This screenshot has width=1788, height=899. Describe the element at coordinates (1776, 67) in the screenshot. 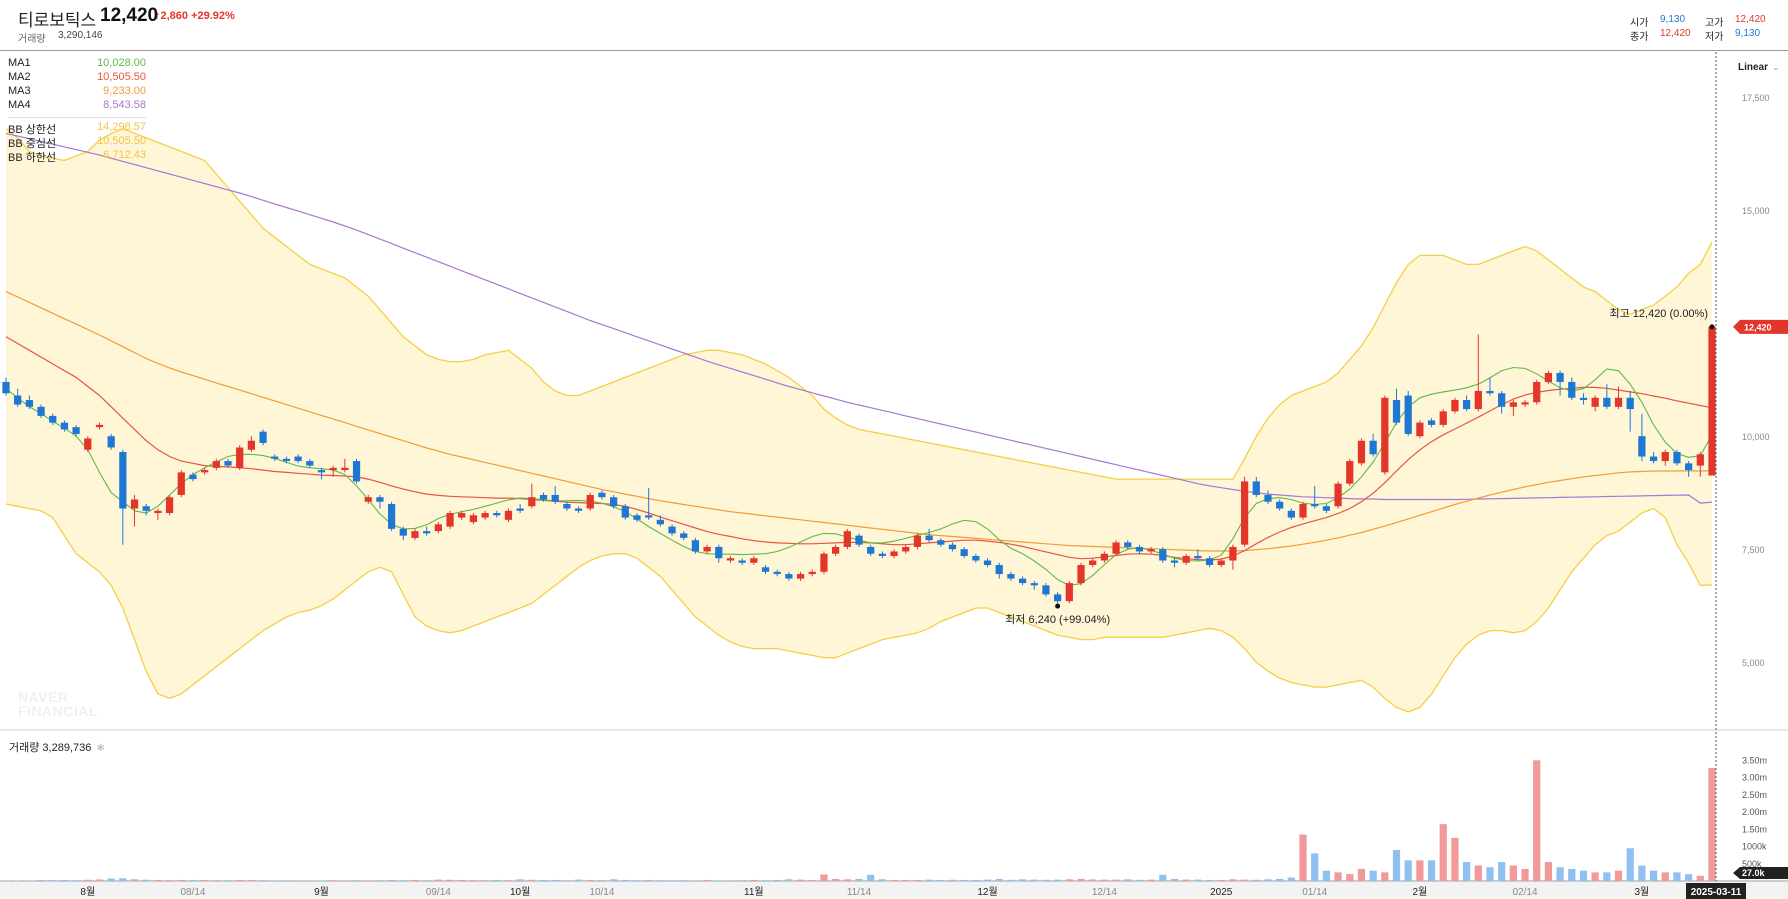

I see `chevron-down-icon: ⌄` at that location.